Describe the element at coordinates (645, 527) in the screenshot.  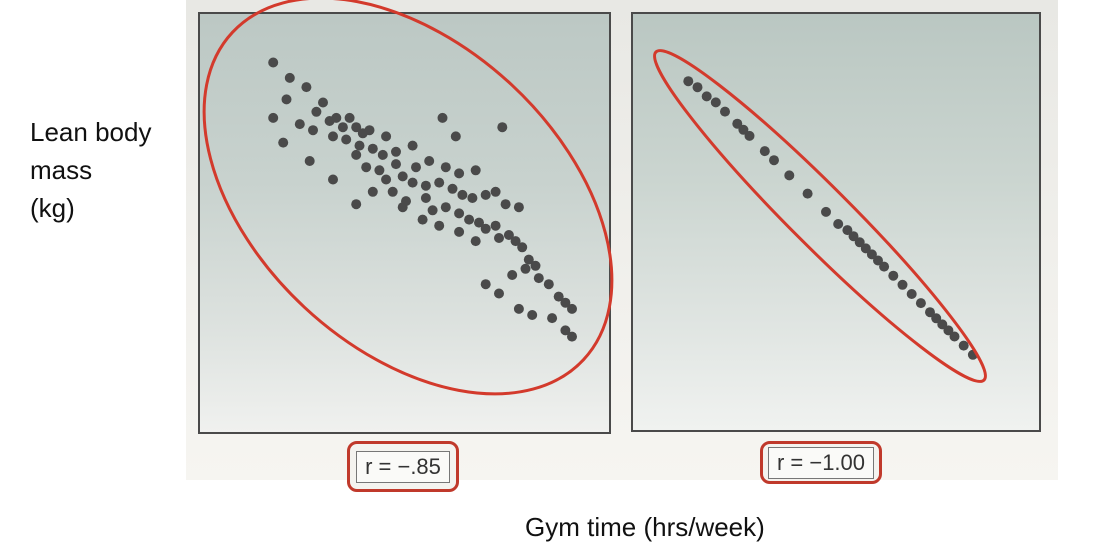
I see `x-axis-label: Gym time (hrs/week)` at that location.